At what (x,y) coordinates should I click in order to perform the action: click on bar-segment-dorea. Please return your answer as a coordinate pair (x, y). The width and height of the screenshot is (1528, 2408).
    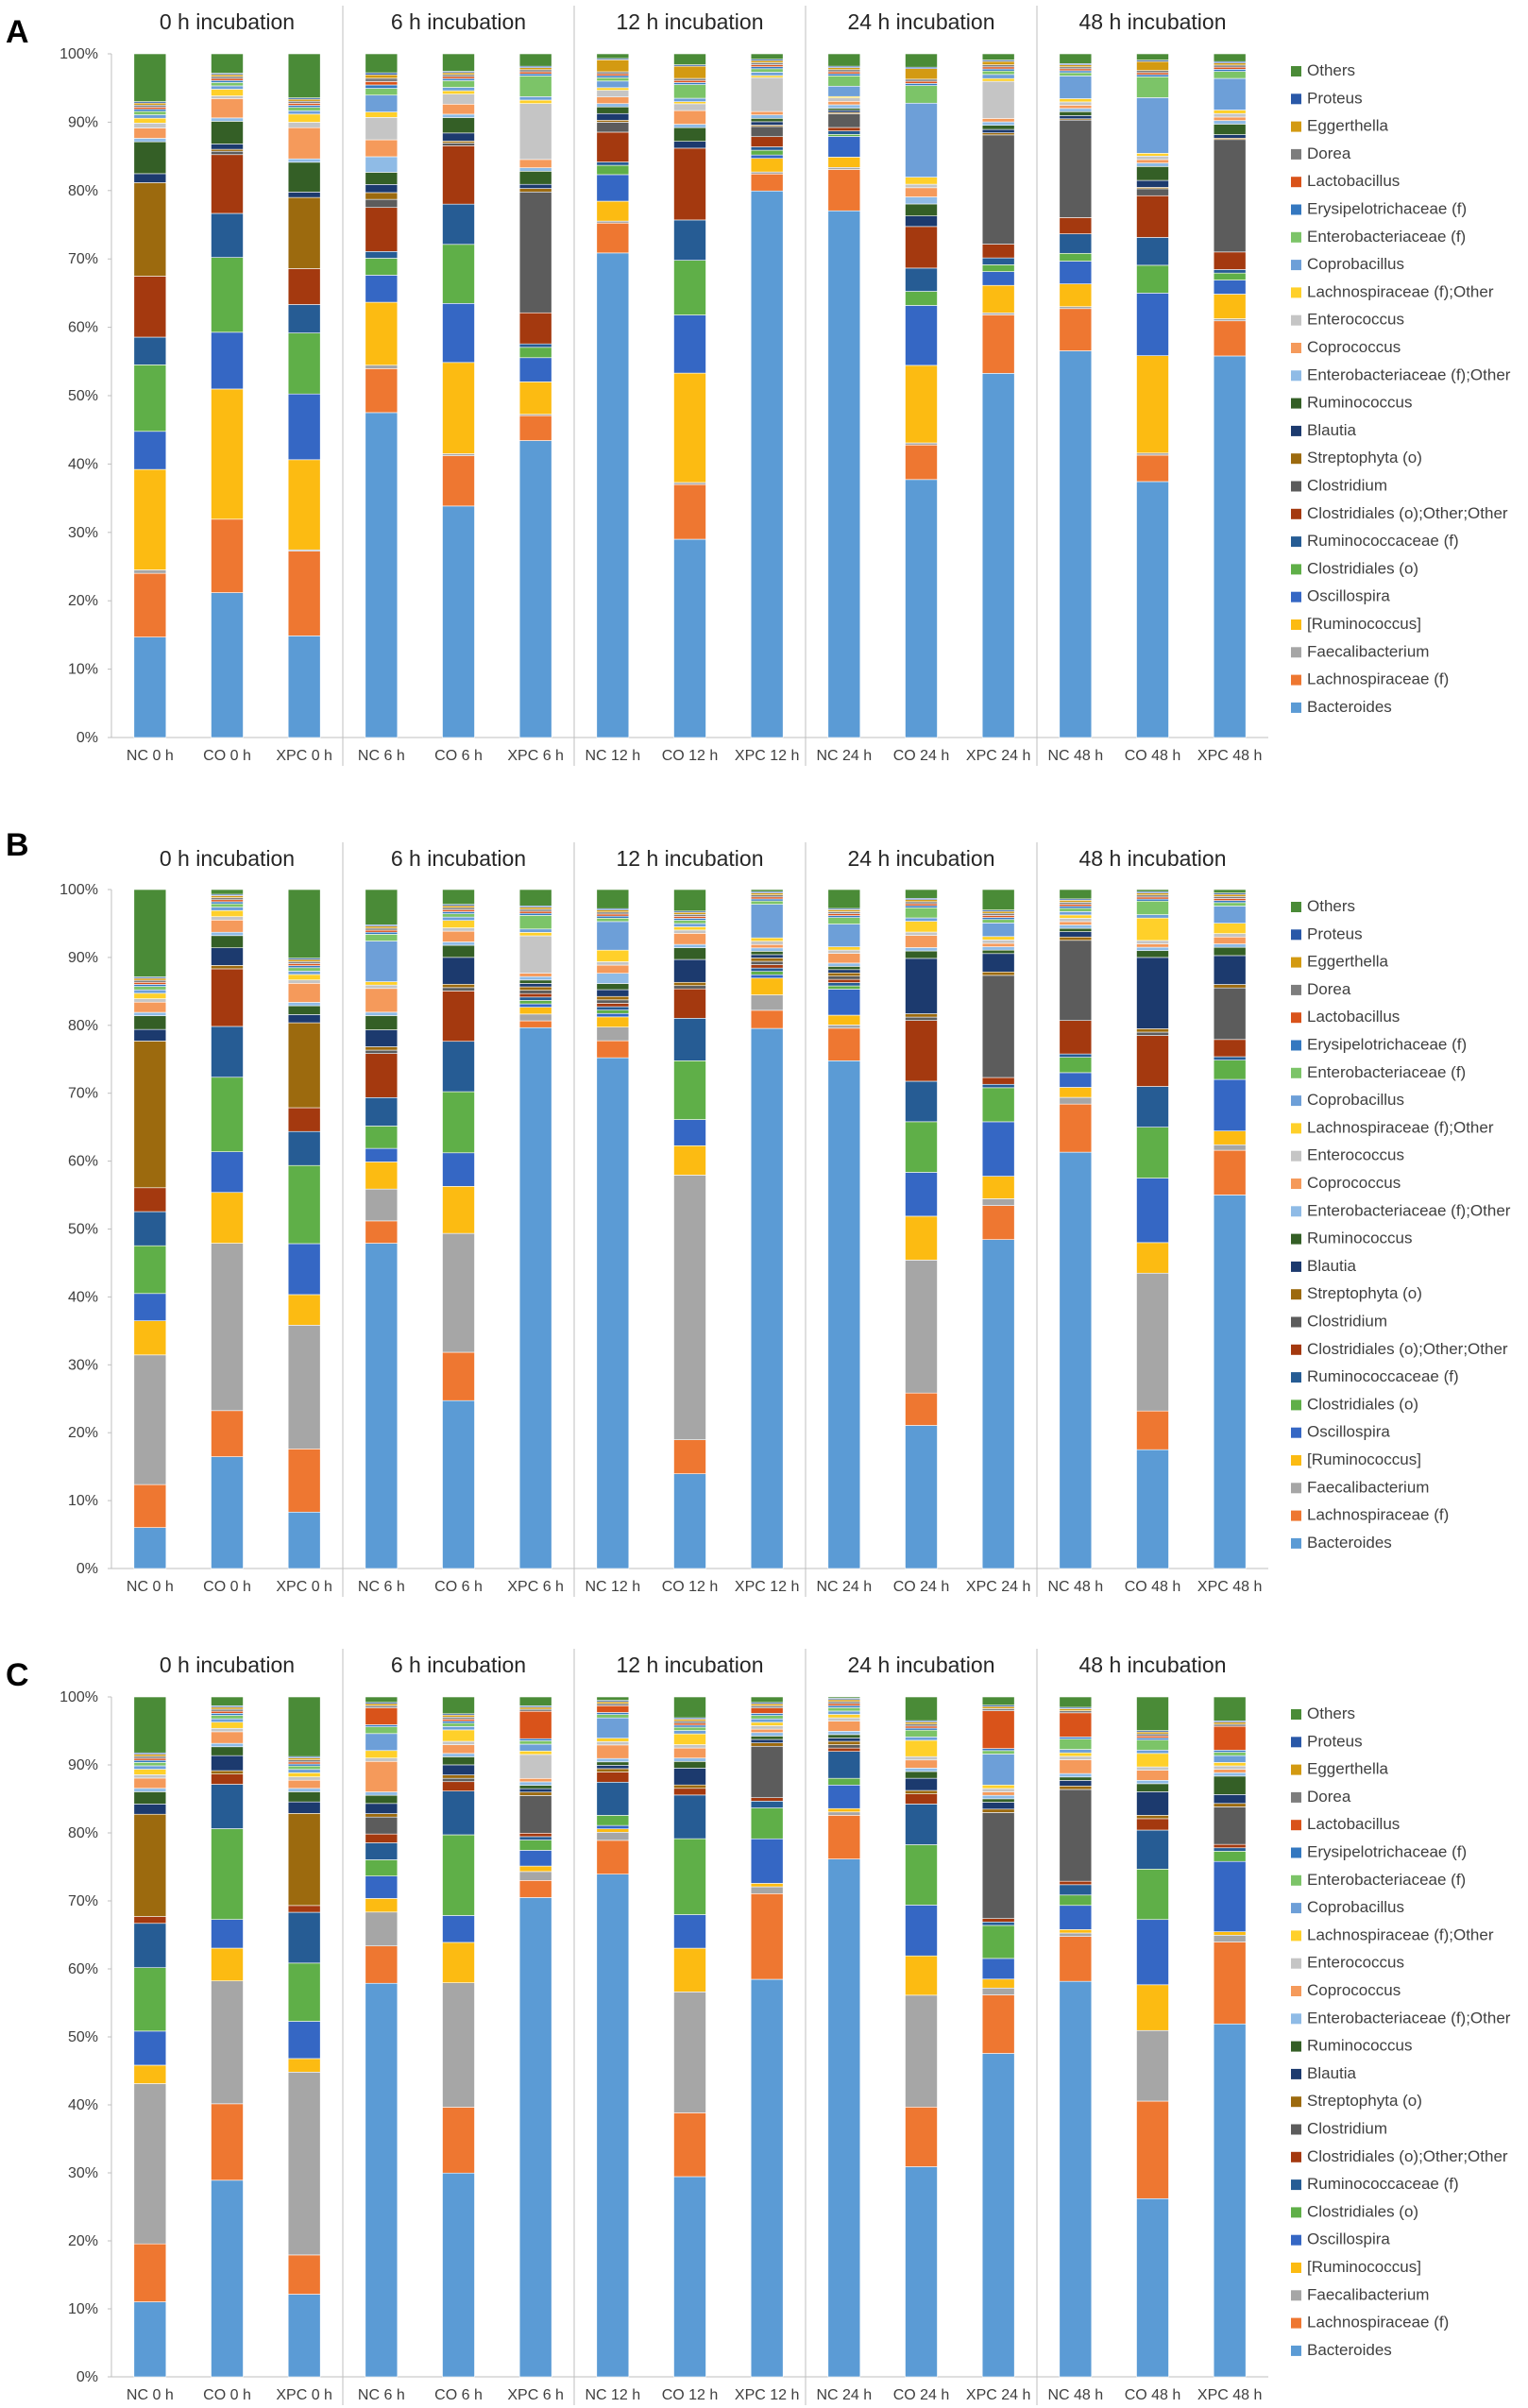
    Looking at the image, I should click on (304, 962).